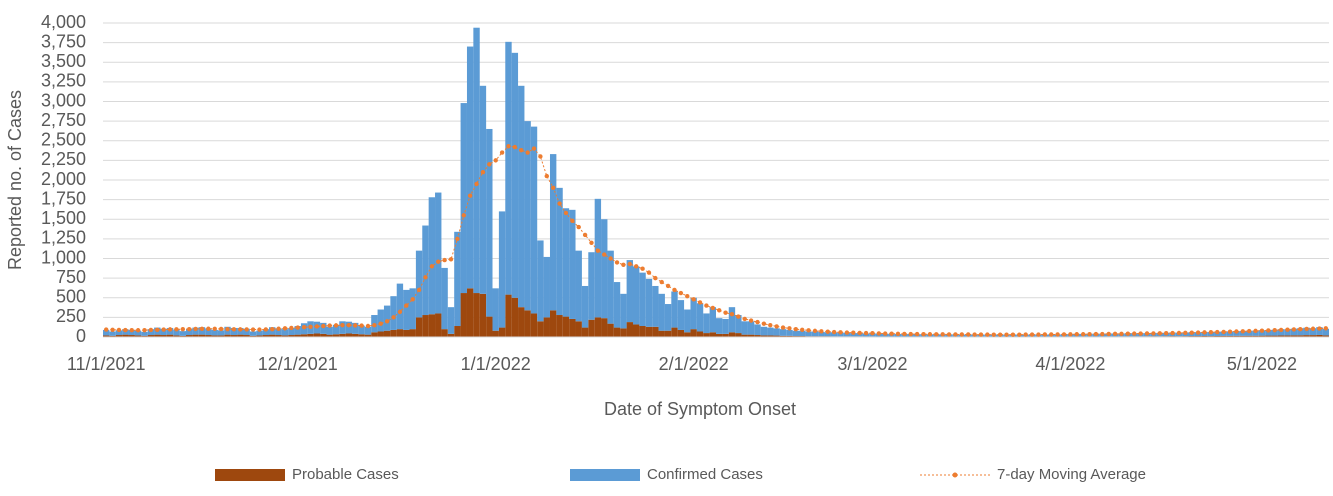 The height and width of the screenshot is (496, 1333). What do you see at coordinates (81, 336) in the screenshot?
I see `y-tick-label: 0` at bounding box center [81, 336].